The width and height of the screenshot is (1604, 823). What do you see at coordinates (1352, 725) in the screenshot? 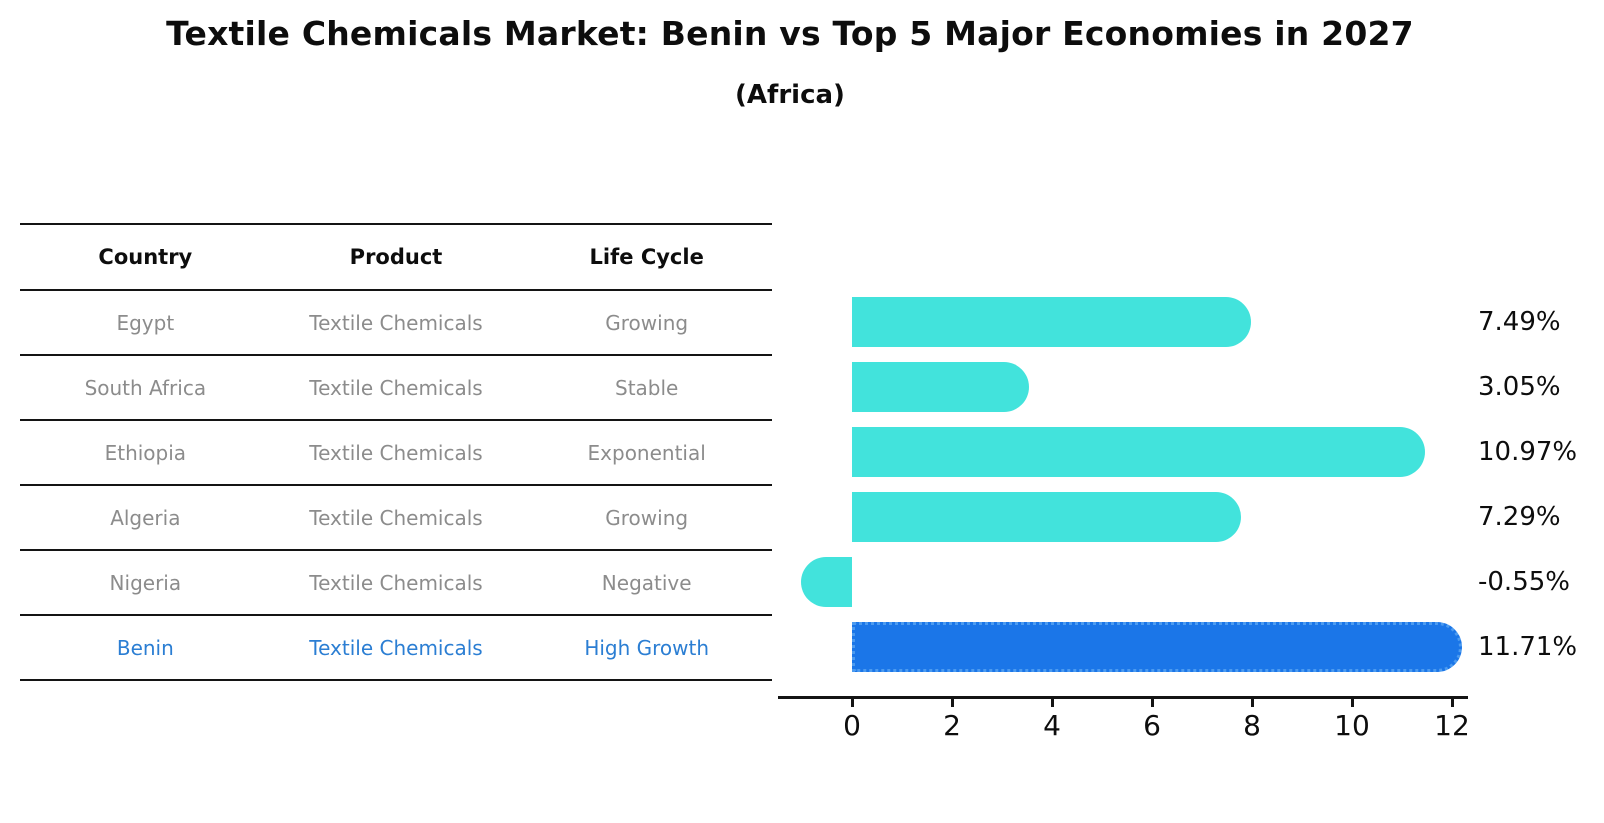
I see `x-tick-label: 10` at bounding box center [1352, 725].